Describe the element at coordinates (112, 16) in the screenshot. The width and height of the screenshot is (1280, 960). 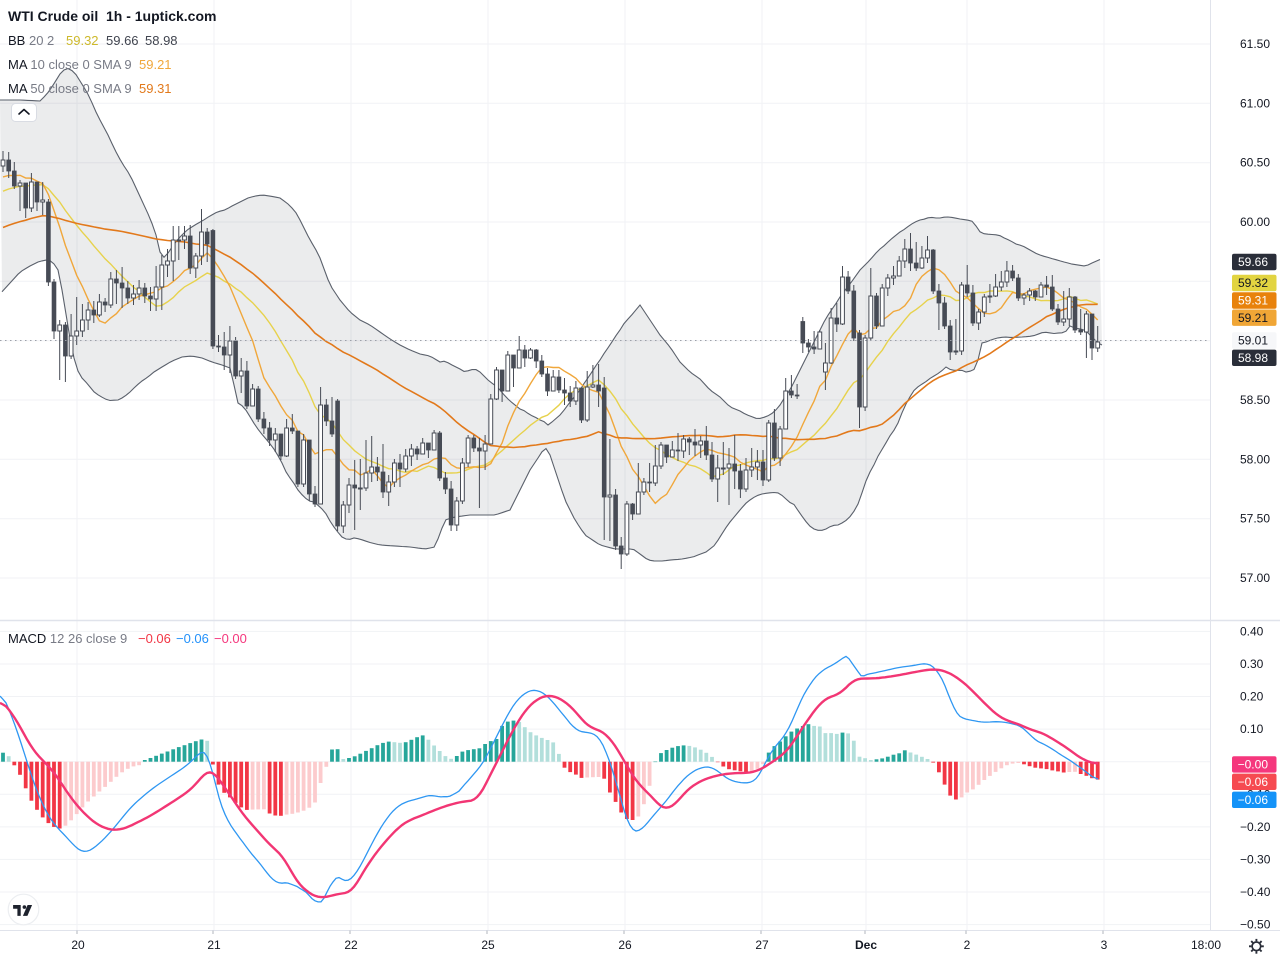
I see `svg-text:WTI Crude oil 1h - 1uptick.co: WTI Crude oil 1h - 1uptick.com` at that location.